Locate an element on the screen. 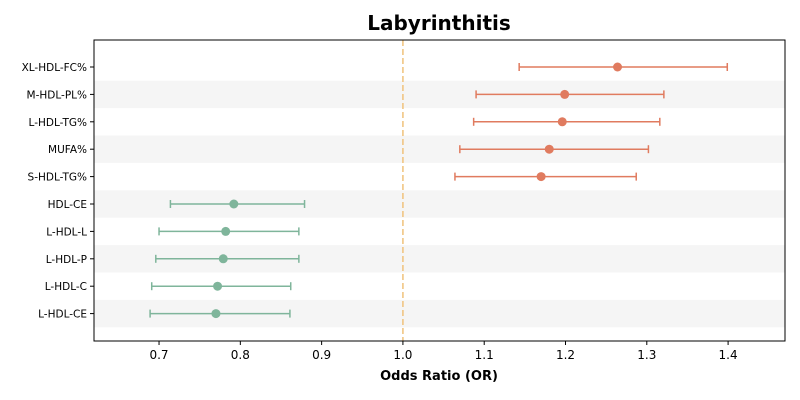  estimate-row-s-hdl-tg- is located at coordinates (545, 177).